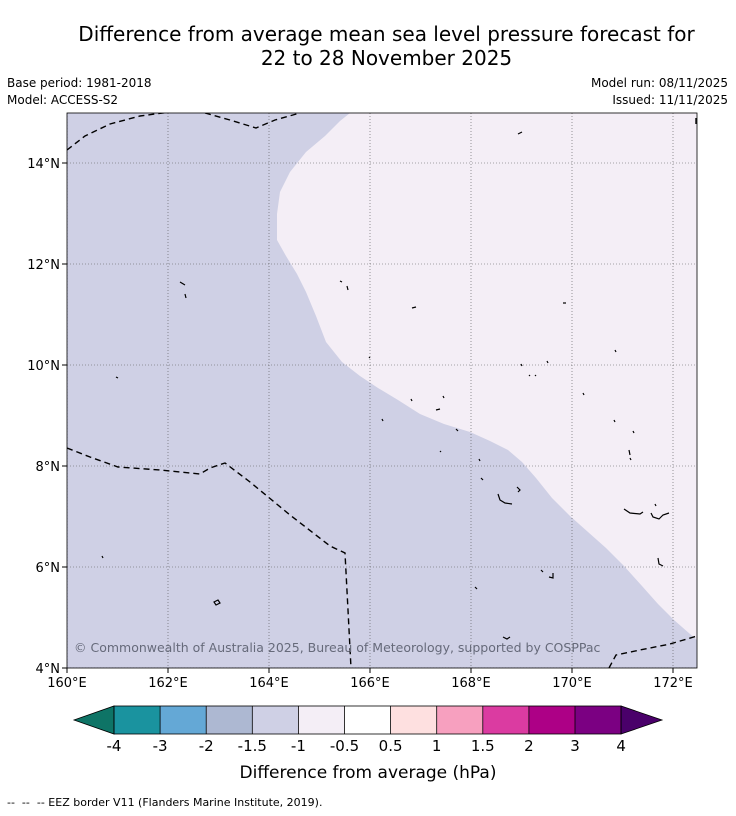 This screenshot has height=816, width=736. I want to click on lon-label: 164°E, so click(269, 683).